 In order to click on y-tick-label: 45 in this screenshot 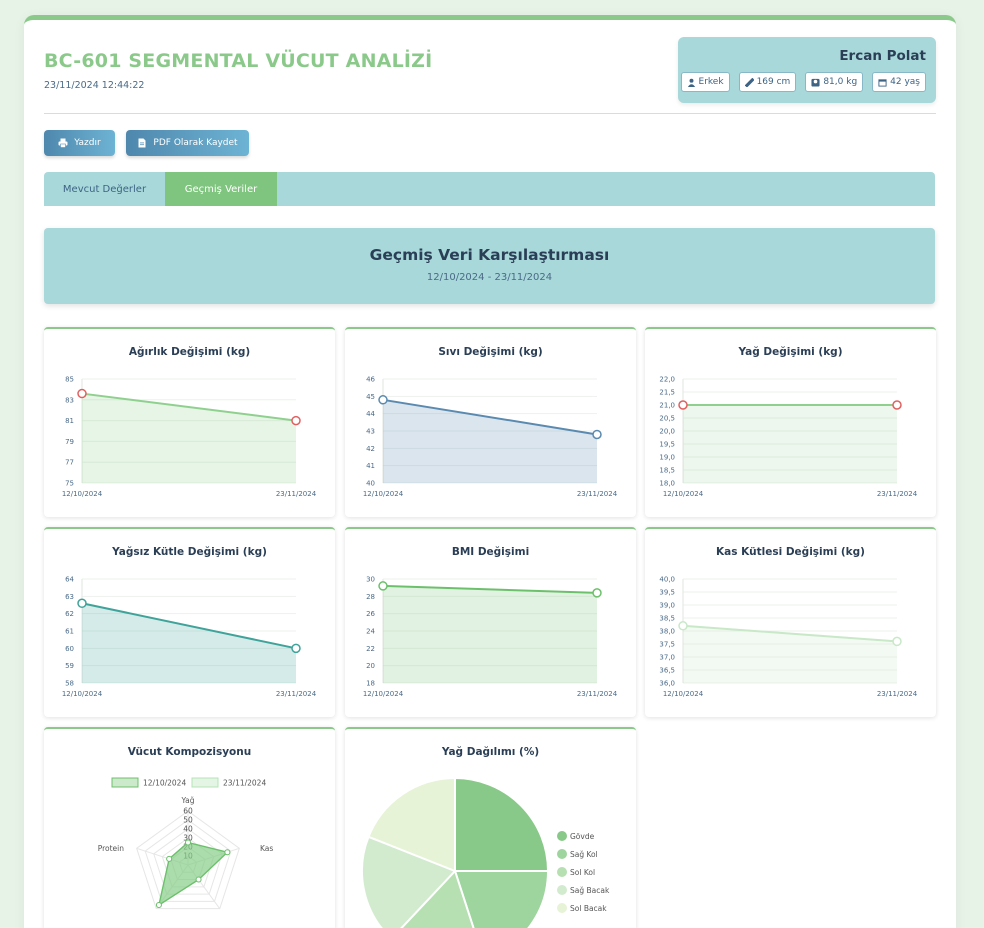, I will do `click(370, 397)`.